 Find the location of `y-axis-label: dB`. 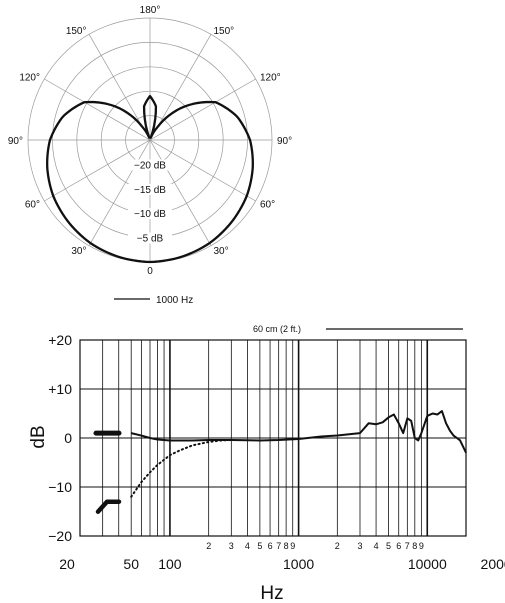

y-axis-label: dB is located at coordinates (38, 436).